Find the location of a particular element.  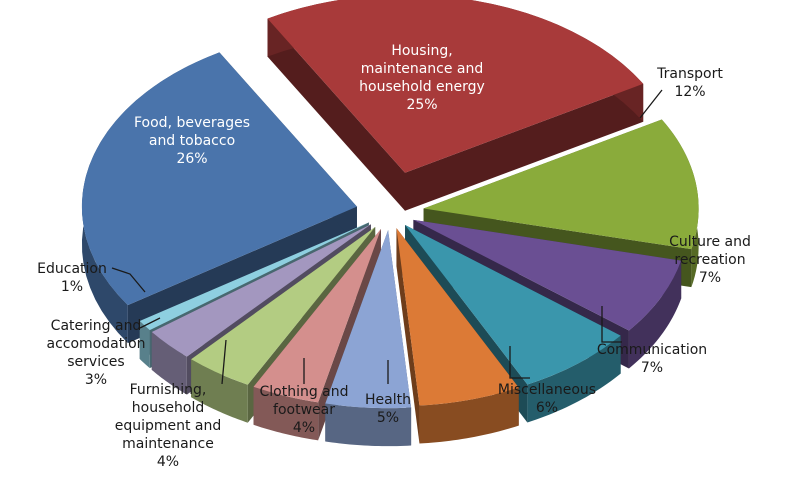

label-line: maintenance and is located at coordinates (422, 69).